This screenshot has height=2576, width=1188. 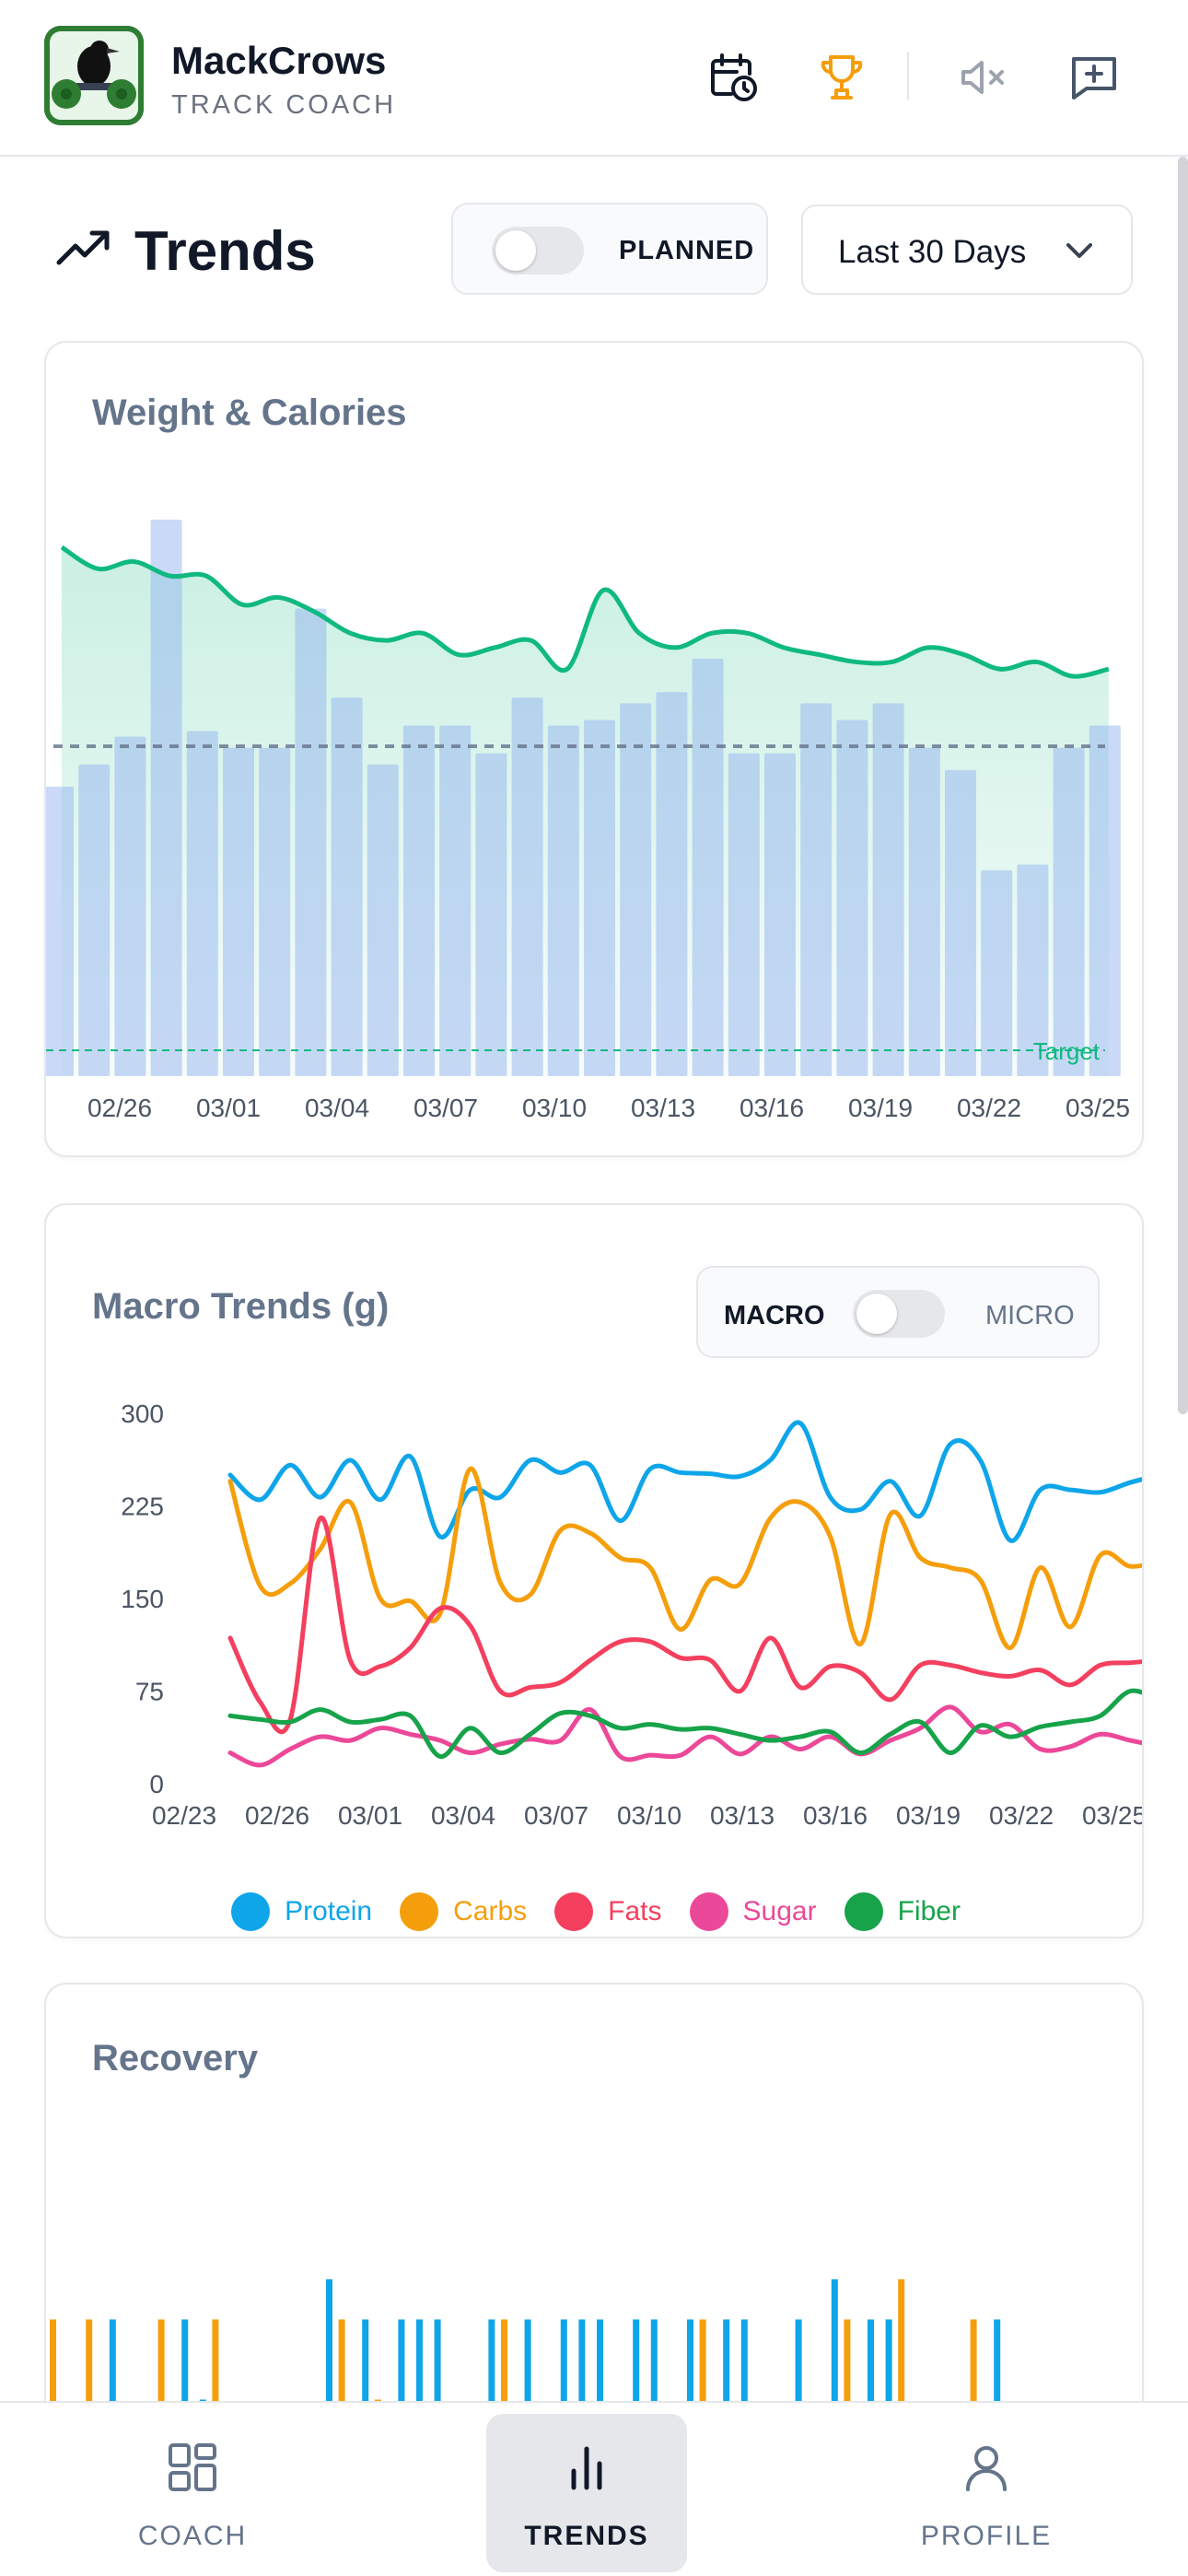 I want to click on page-scrollbar, so click(x=1183, y=785).